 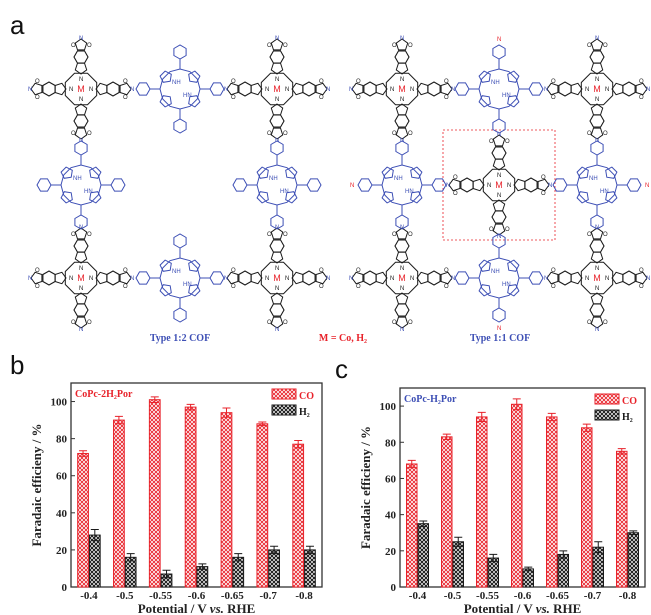 I want to click on porphyrin-unit: NH HN N, so click(x=499, y=282).